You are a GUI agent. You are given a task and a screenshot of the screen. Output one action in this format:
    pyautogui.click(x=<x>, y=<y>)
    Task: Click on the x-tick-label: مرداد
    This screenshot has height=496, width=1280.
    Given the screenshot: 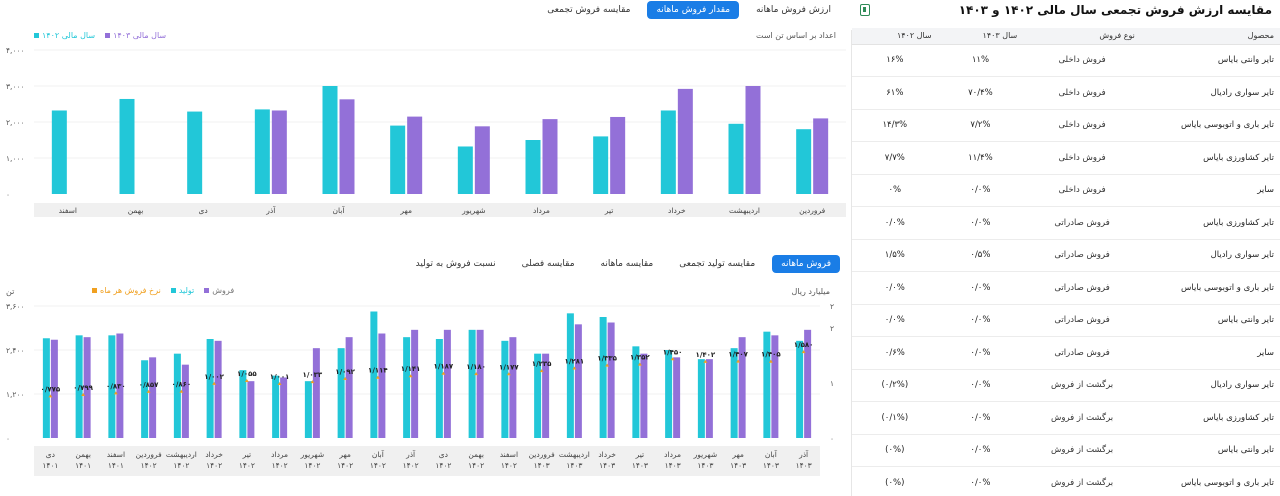 What is the action you would take?
    pyautogui.click(x=672, y=454)
    